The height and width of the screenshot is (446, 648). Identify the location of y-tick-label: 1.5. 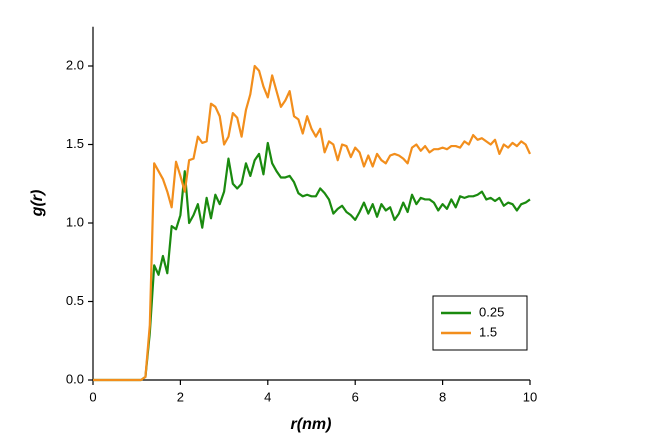
(75, 143).